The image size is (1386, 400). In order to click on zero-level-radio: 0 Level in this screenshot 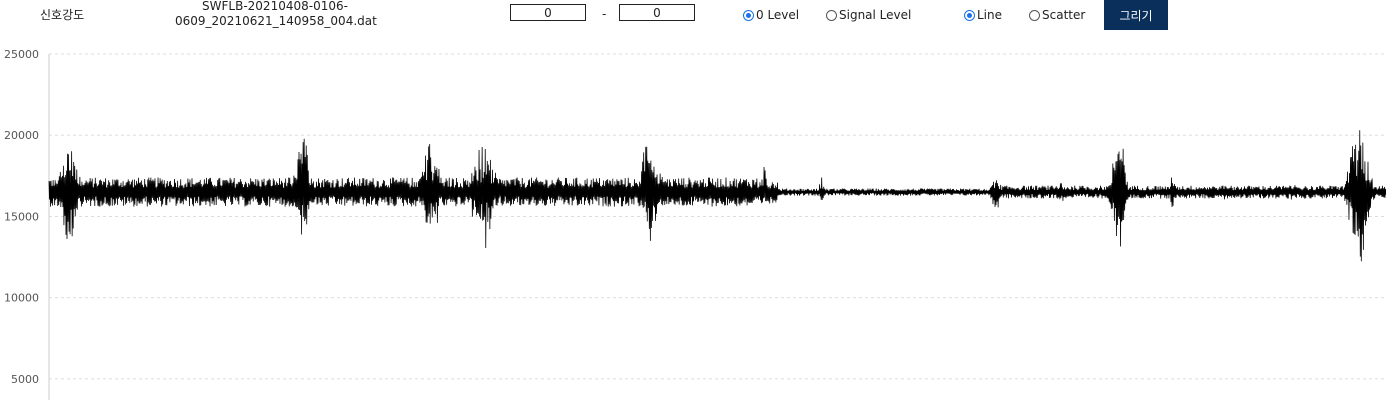, I will do `click(771, 15)`.